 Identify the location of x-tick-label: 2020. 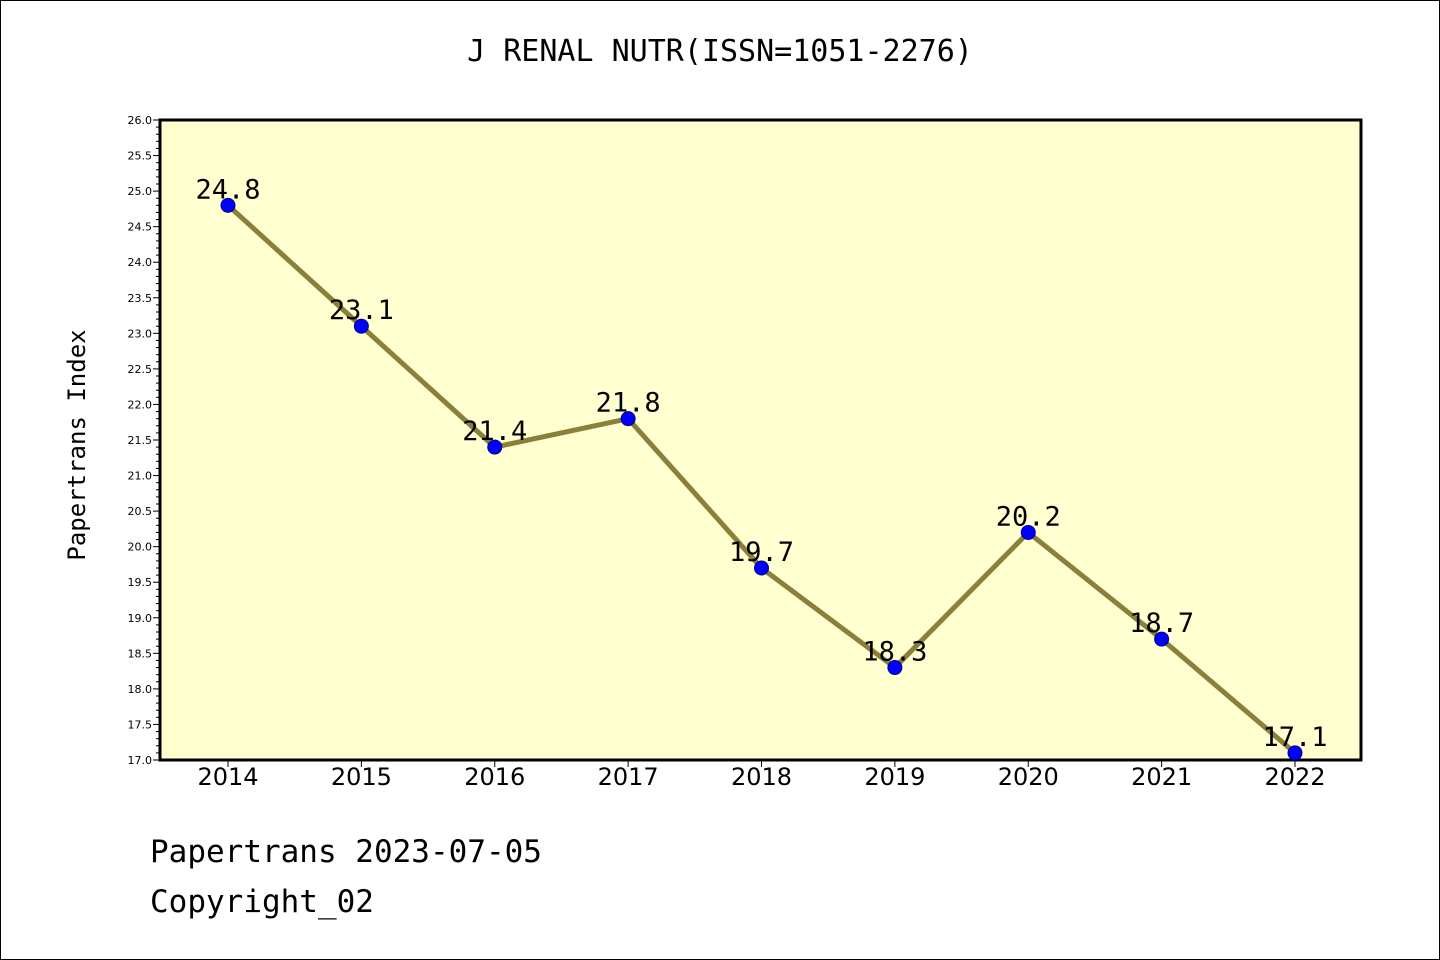
(1028, 777).